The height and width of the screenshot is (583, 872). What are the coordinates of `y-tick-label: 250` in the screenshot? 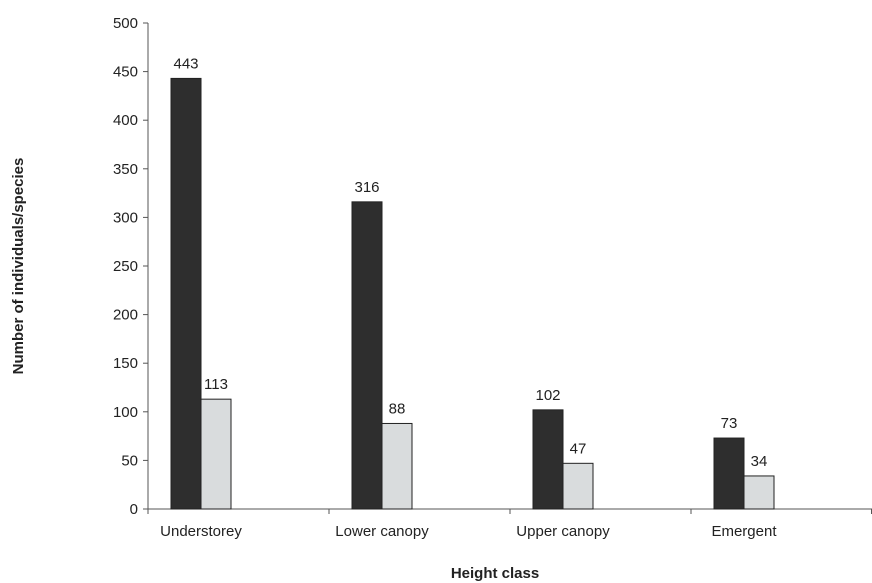 It's located at (125, 266).